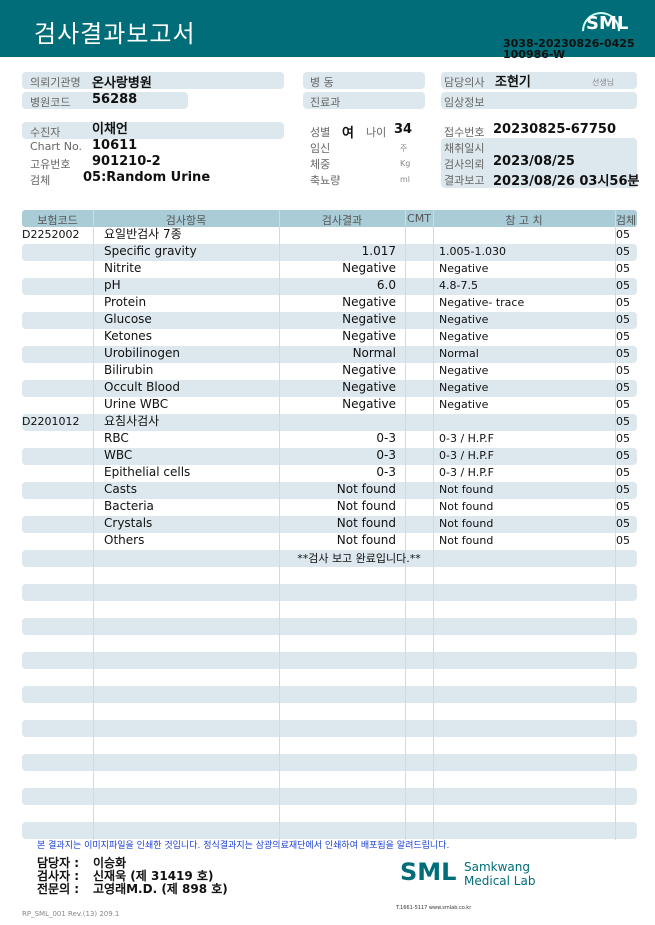 Image resolution: width=655 pixels, height=925 pixels. What do you see at coordinates (327, 234) in the screenshot?
I see `table-row: D2252002 요일반검사 7종 05` at bounding box center [327, 234].